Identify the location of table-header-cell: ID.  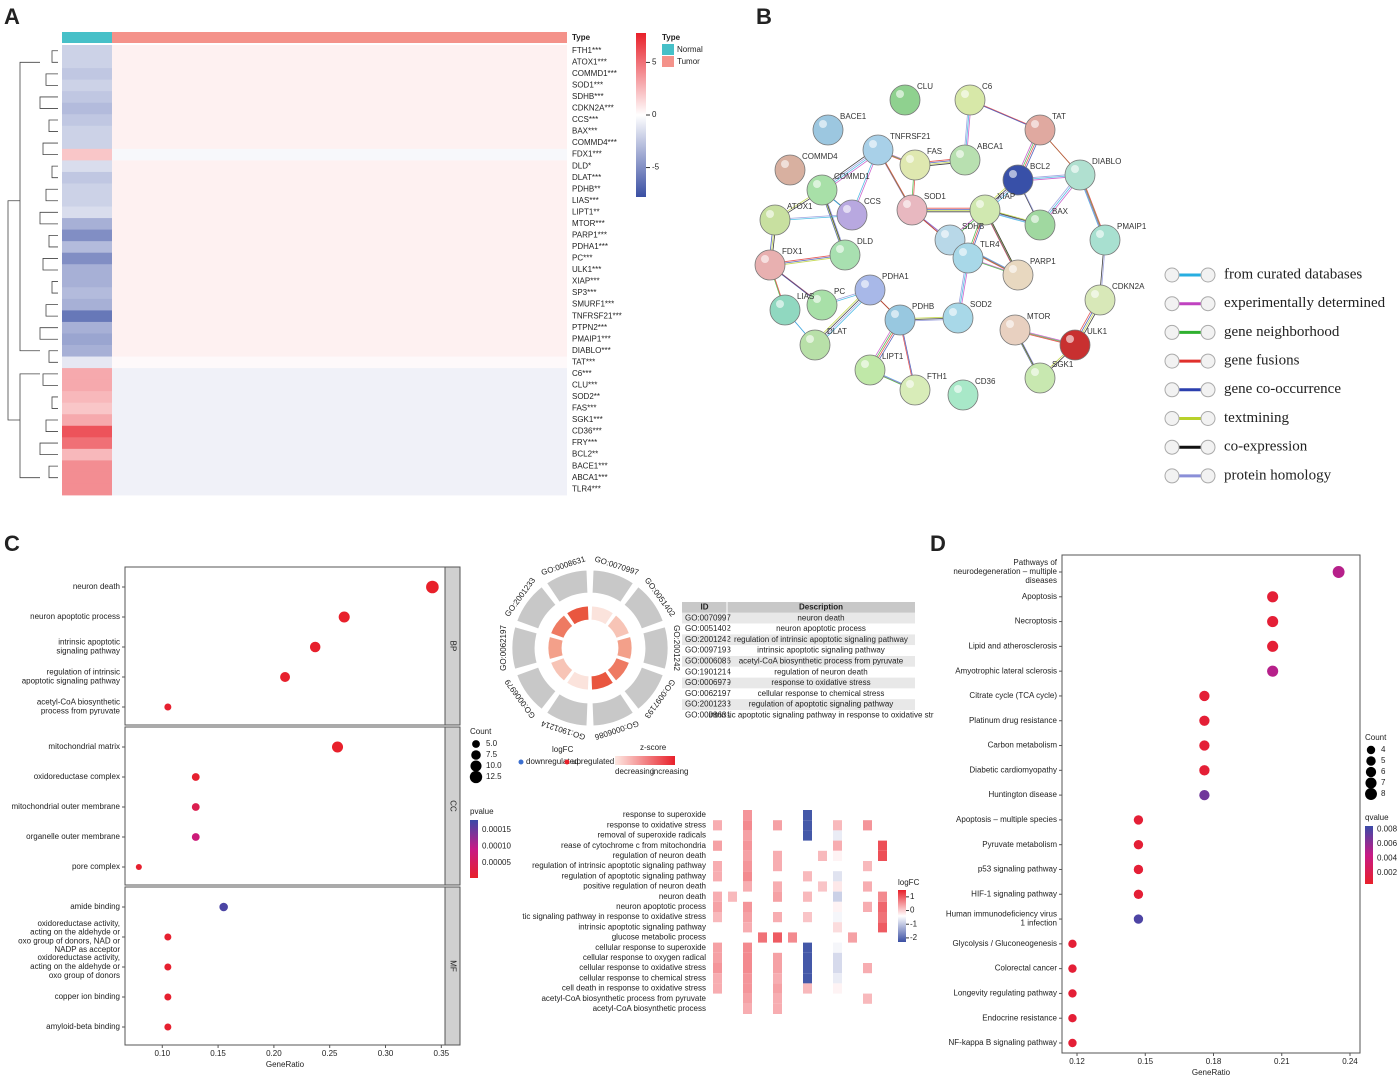
(705, 607).